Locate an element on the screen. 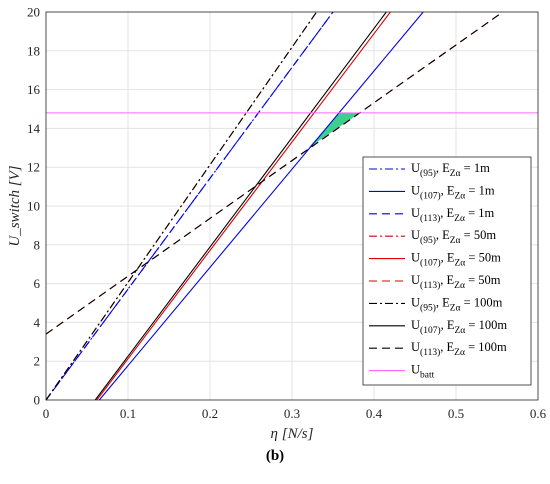 The width and height of the screenshot is (550, 484). x-tick-label: 0.6 is located at coordinates (538, 413).